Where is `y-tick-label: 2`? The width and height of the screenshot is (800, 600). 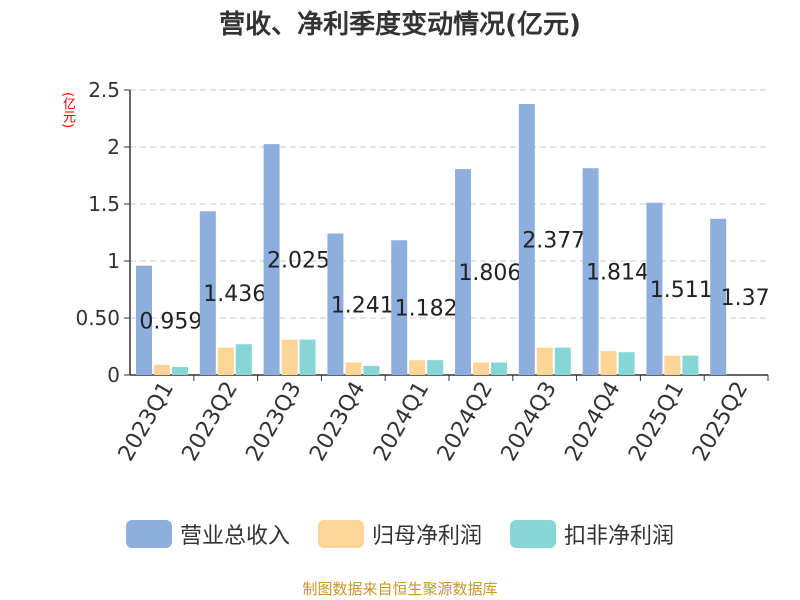
y-tick-label: 2 is located at coordinates (113, 147).